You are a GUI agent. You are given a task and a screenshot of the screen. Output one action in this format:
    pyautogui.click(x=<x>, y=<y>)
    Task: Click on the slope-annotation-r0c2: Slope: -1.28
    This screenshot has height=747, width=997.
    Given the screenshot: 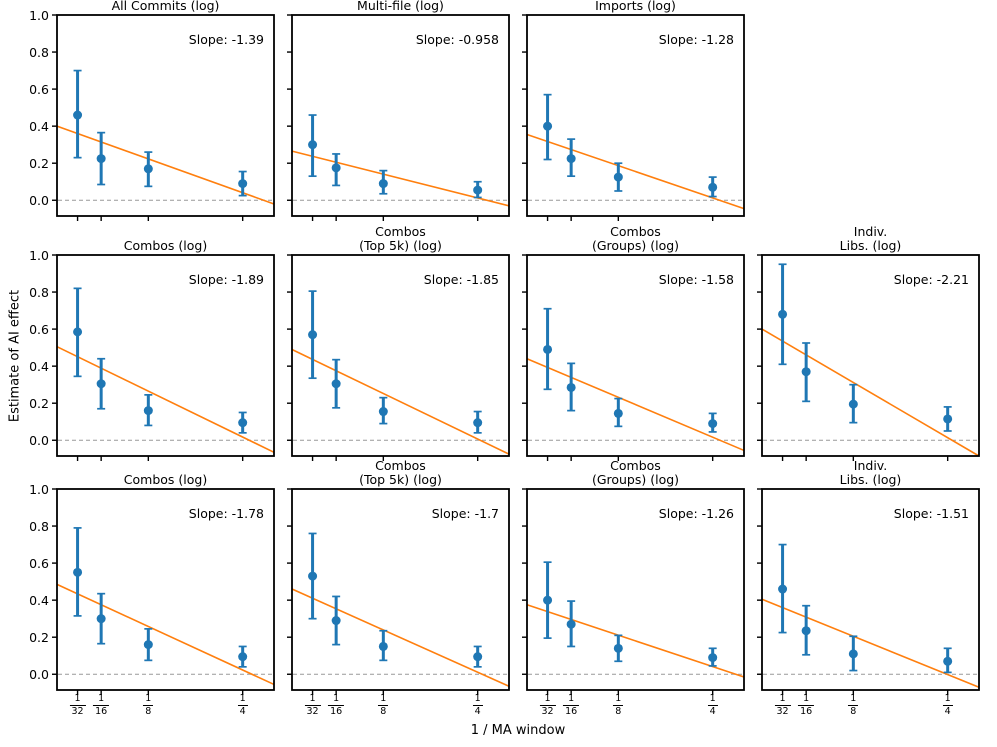 What is the action you would take?
    pyautogui.click(x=696, y=39)
    